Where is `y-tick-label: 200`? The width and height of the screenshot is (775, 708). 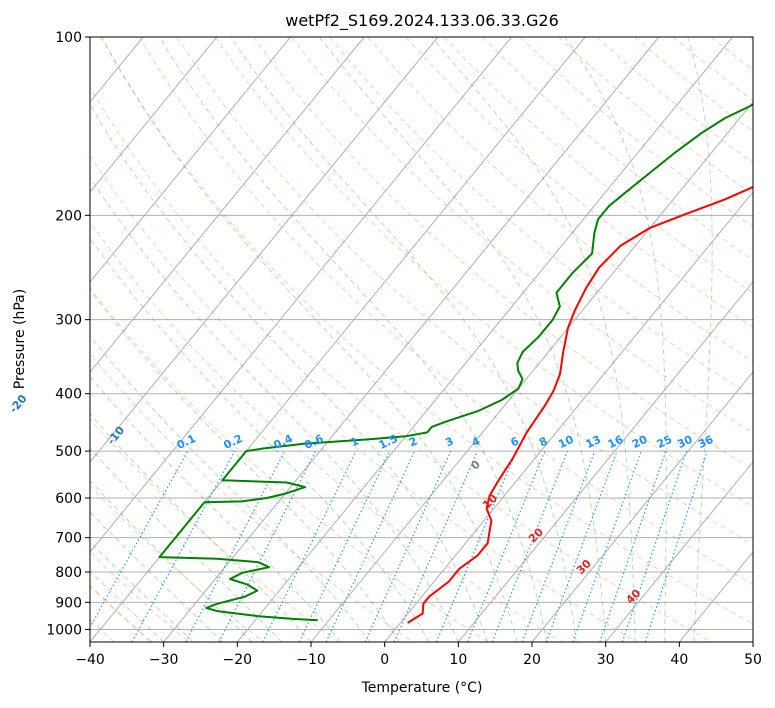
y-tick-label: 200 is located at coordinates (68, 216).